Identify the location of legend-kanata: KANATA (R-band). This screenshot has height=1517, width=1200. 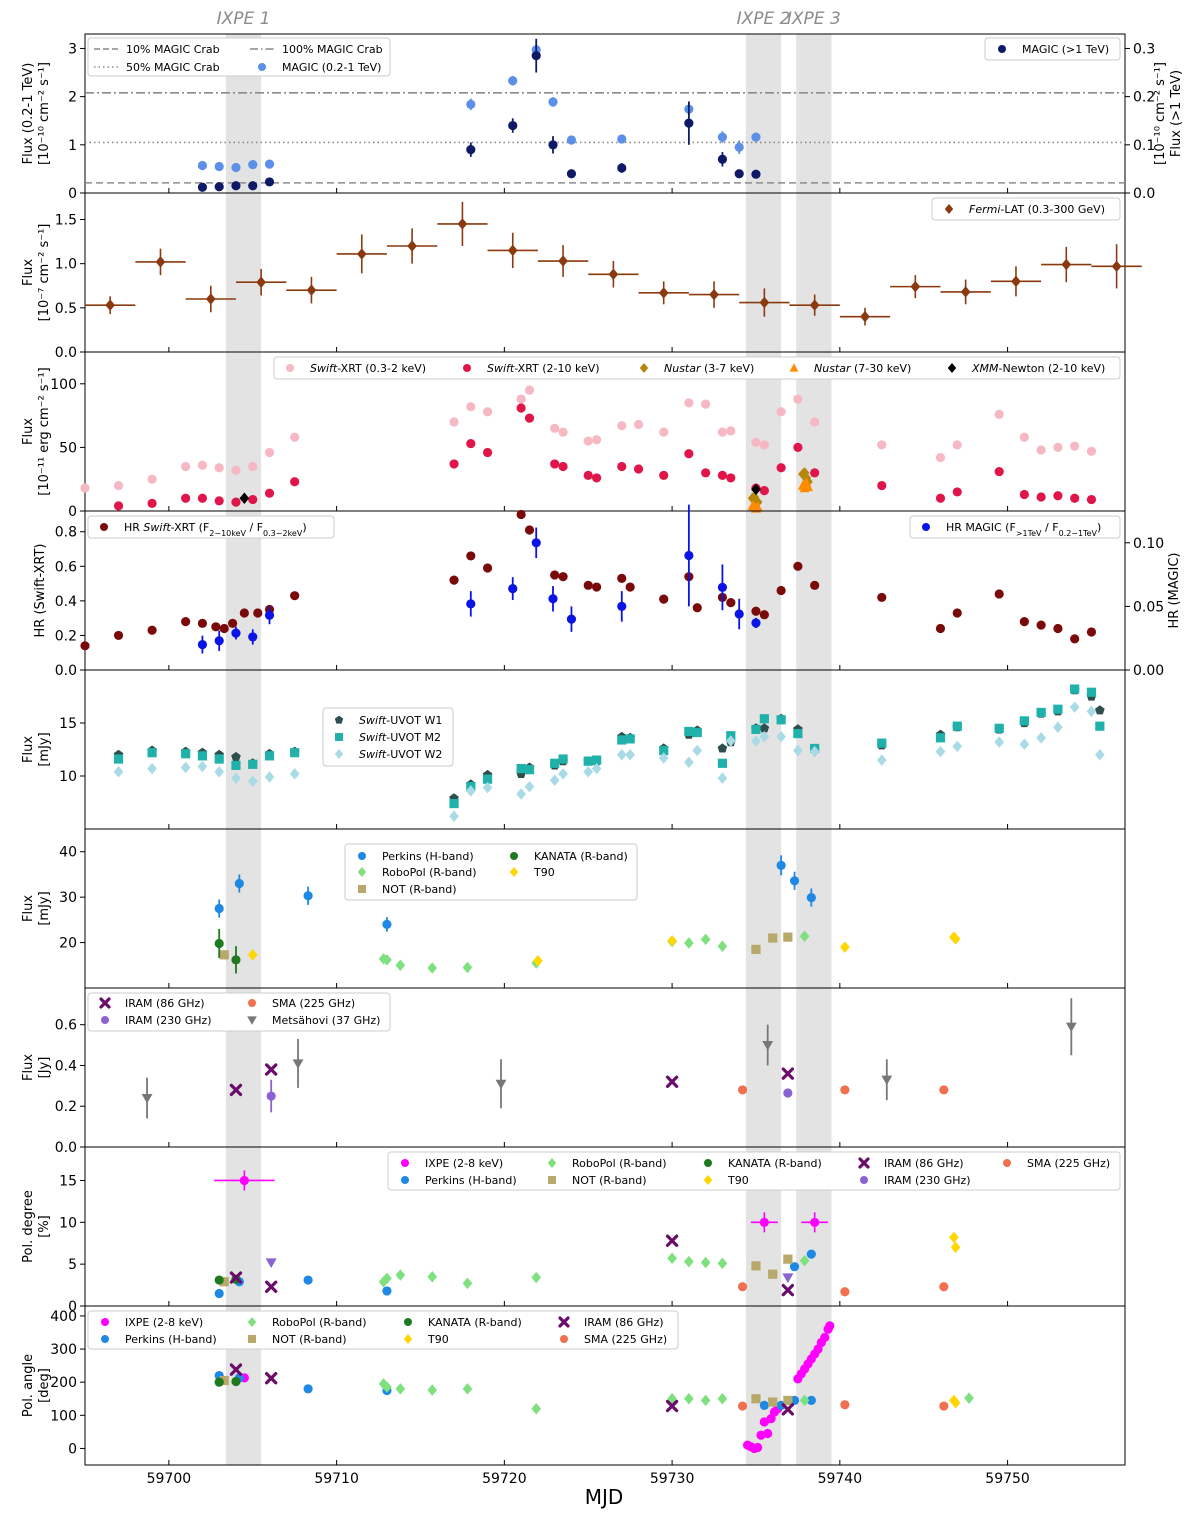
(763, 1163).